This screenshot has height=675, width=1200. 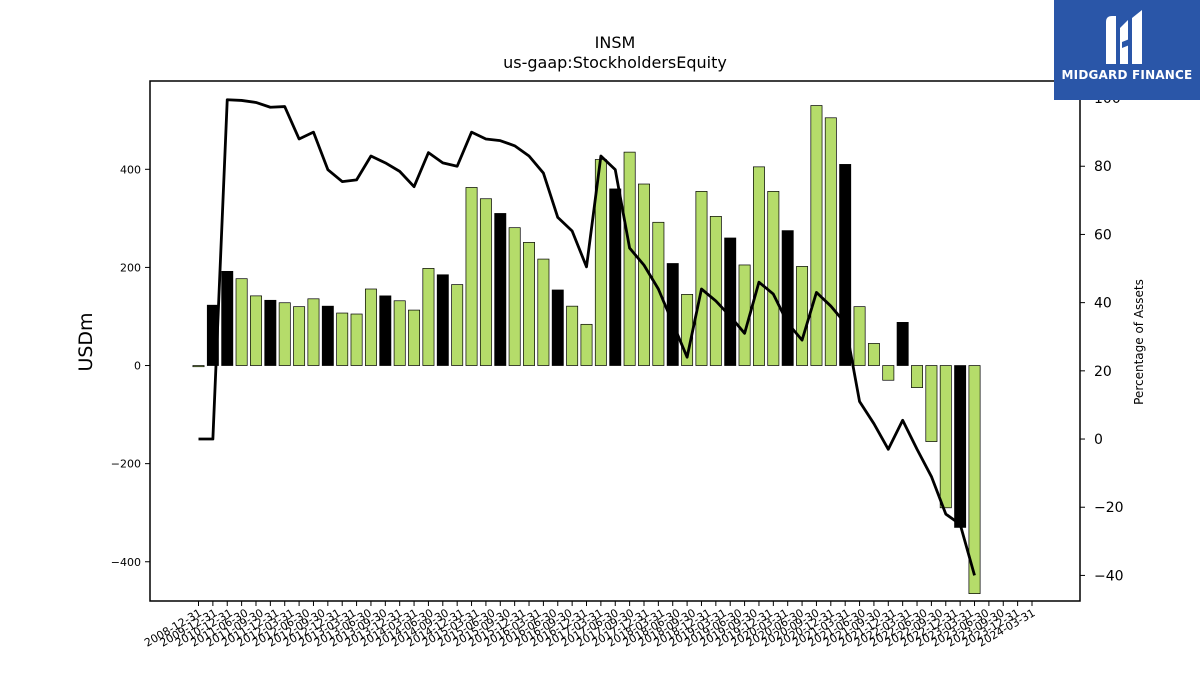 What do you see at coordinates (1103, 167) in the screenshot?
I see `y2-tick-label: 80` at bounding box center [1103, 167].